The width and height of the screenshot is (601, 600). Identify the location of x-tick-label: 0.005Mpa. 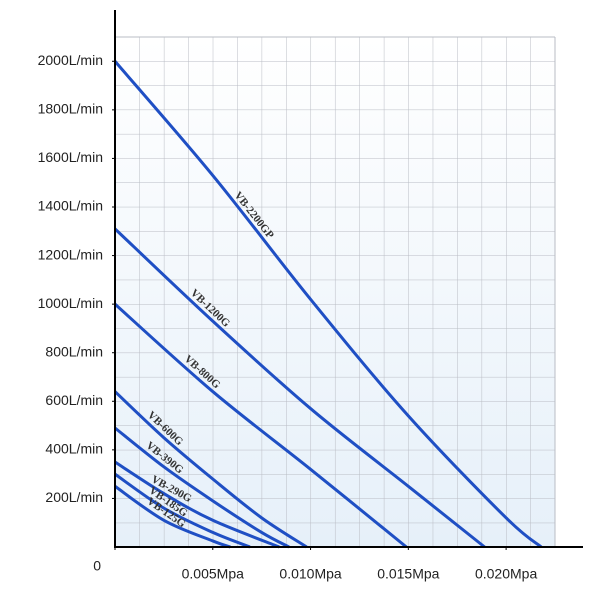
(213, 574).